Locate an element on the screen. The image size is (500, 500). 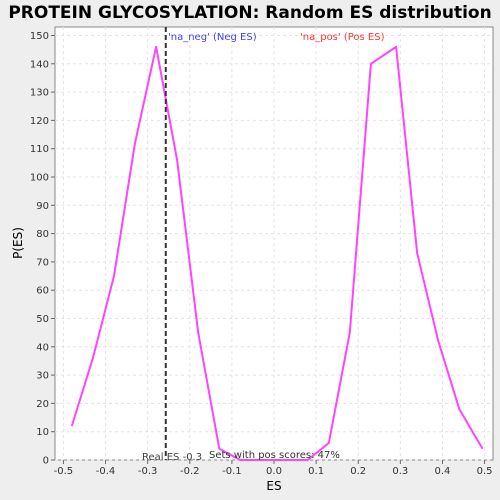
x-tick-label: 0.1 is located at coordinates (316, 471).